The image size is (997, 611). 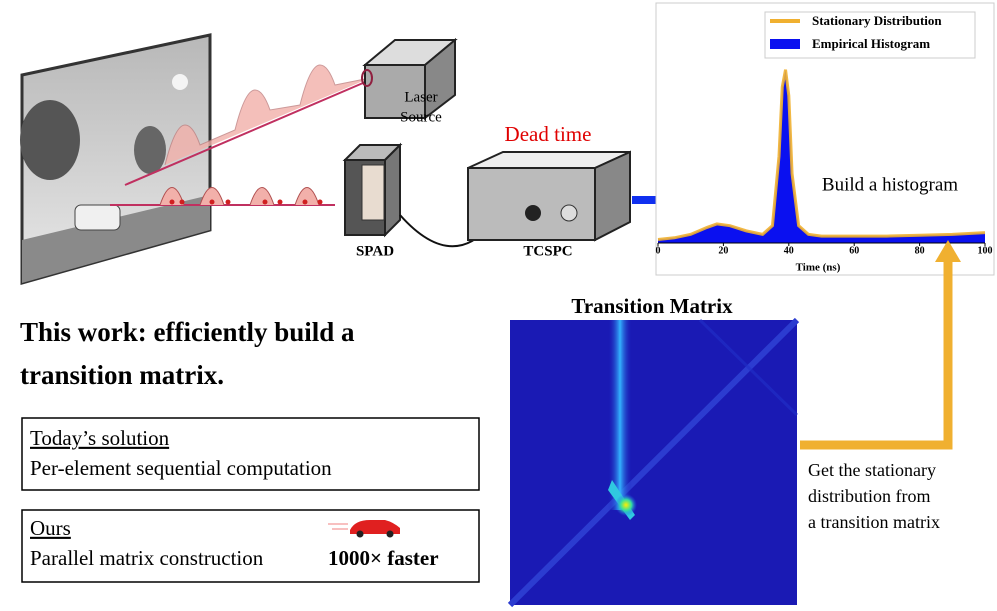 I want to click on laser-source, so click(x=409, y=79).